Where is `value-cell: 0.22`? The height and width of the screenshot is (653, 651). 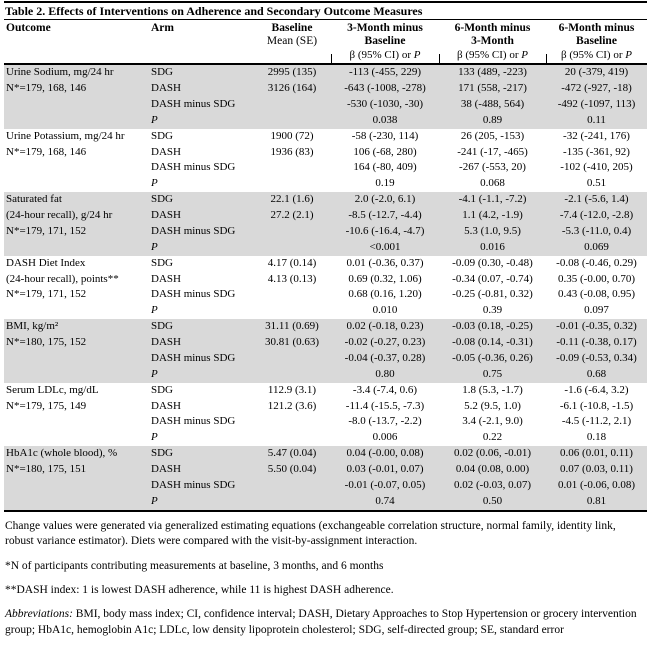
value-cell: 0.22 is located at coordinates (492, 437).